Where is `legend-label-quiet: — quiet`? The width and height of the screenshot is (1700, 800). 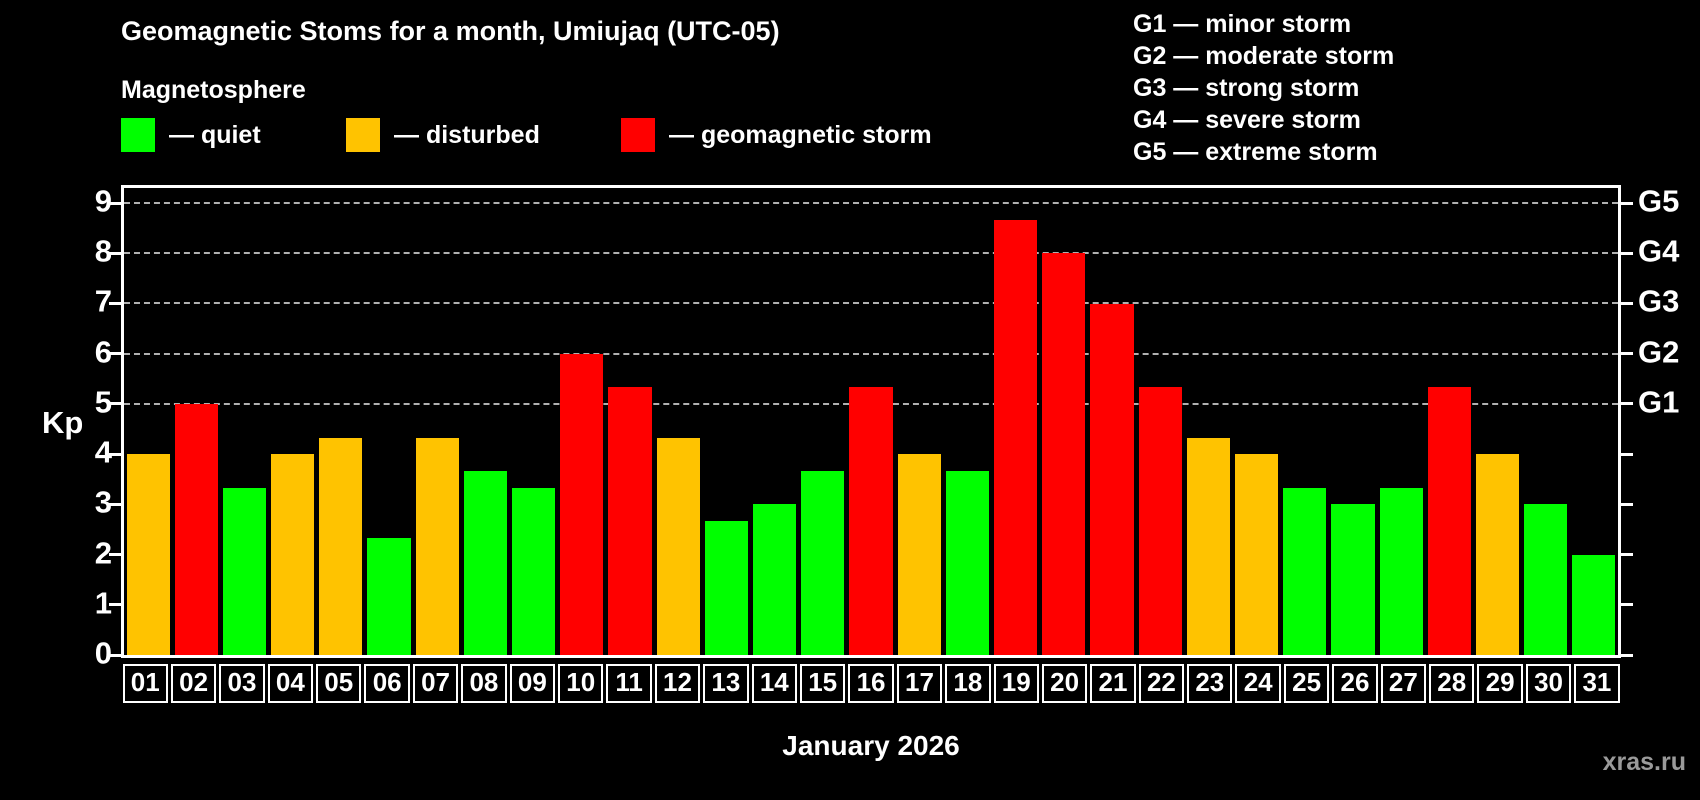 legend-label-quiet: — quiet is located at coordinates (215, 134).